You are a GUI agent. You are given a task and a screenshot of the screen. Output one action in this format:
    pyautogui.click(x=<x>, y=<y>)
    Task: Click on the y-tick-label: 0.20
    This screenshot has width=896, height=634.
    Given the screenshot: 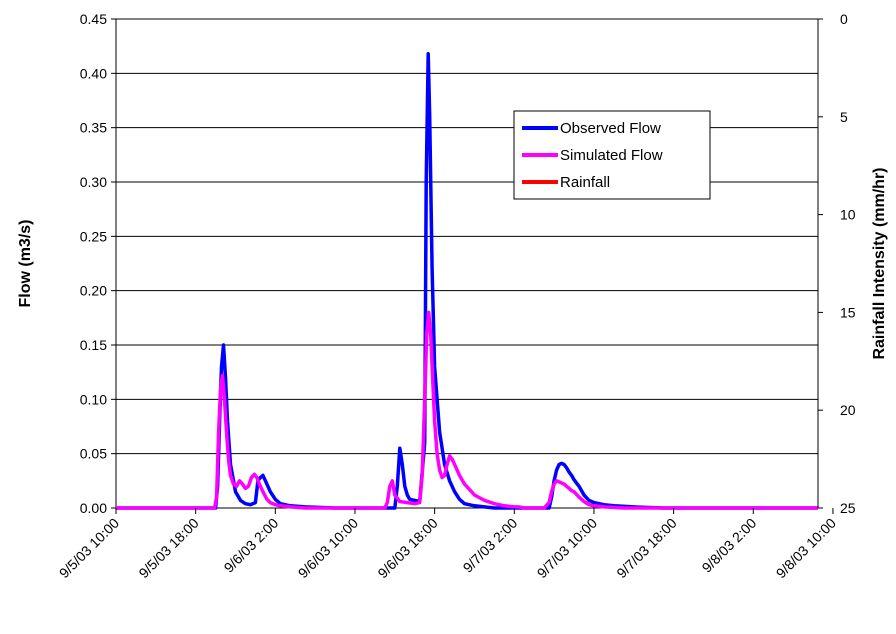 What is the action you would take?
    pyautogui.click(x=93, y=291)
    